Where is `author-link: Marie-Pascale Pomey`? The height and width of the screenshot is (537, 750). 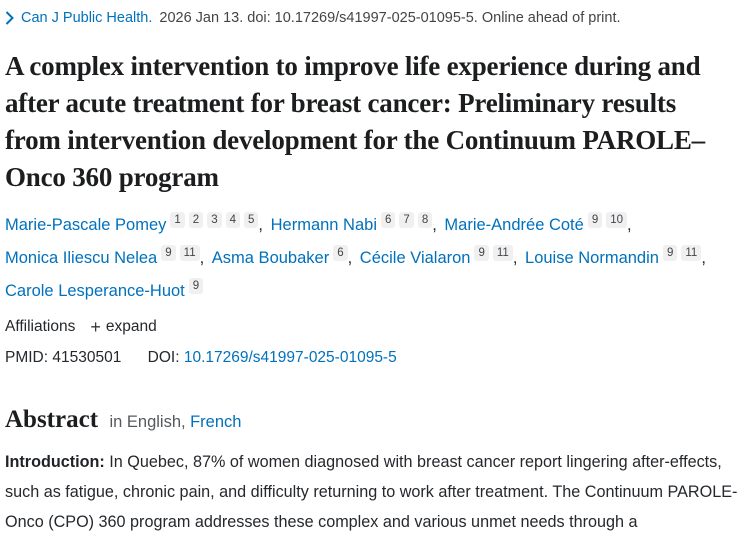
author-link: Marie-Pascale Pomey is located at coordinates (86, 225).